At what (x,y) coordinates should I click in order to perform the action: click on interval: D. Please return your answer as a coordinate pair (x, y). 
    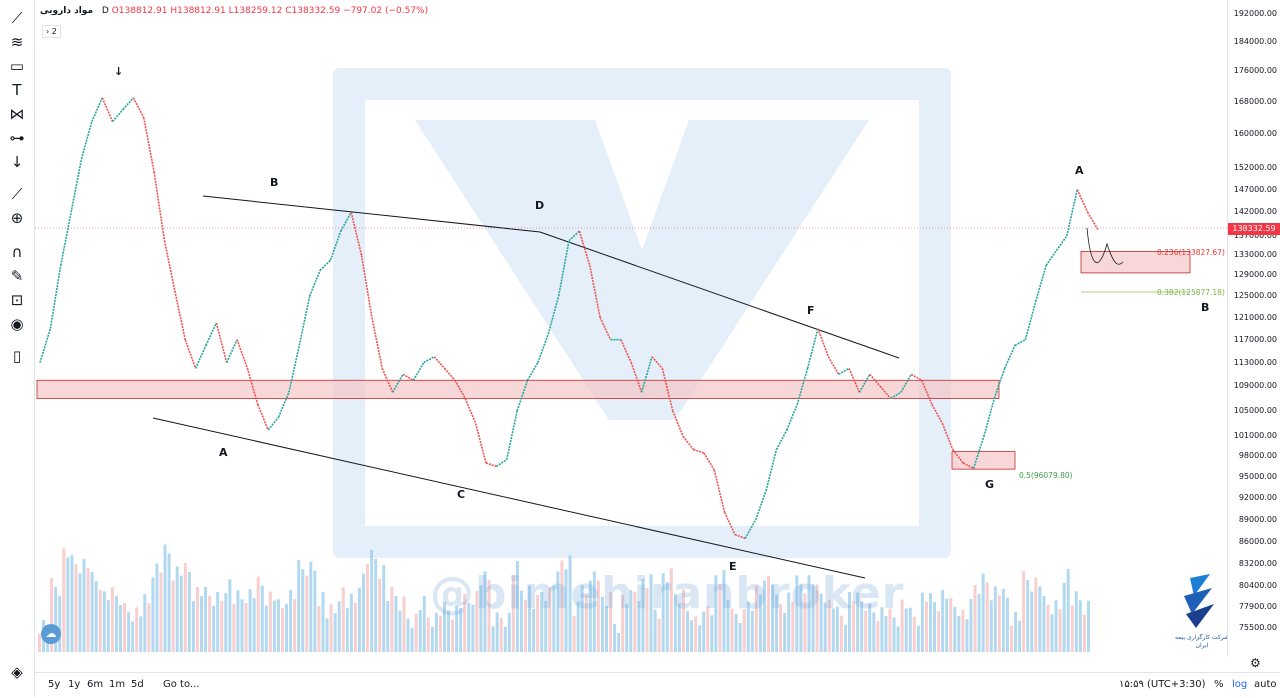
    Looking at the image, I should click on (105, 11).